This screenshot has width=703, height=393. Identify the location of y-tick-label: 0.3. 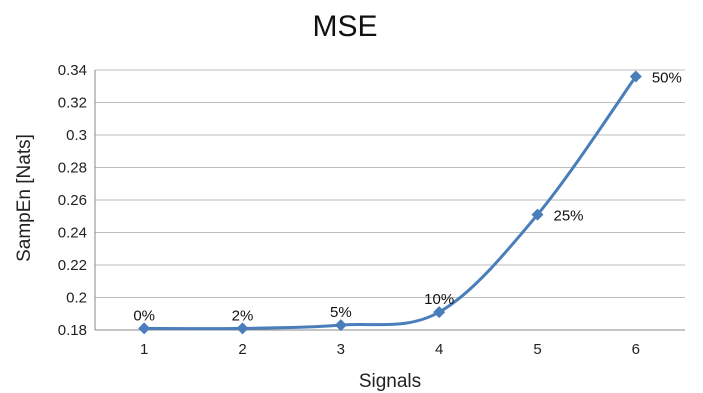
(76, 135).